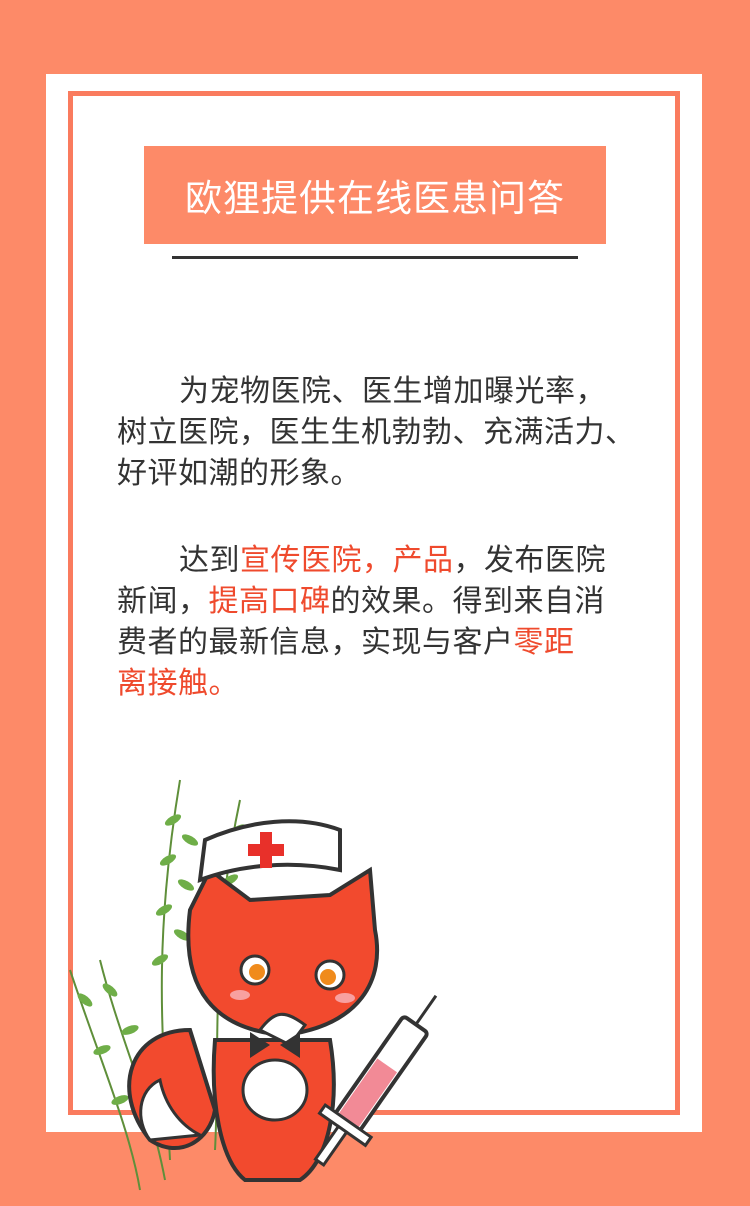  What do you see at coordinates (282, 952) in the screenshot?
I see `fox-head` at bounding box center [282, 952].